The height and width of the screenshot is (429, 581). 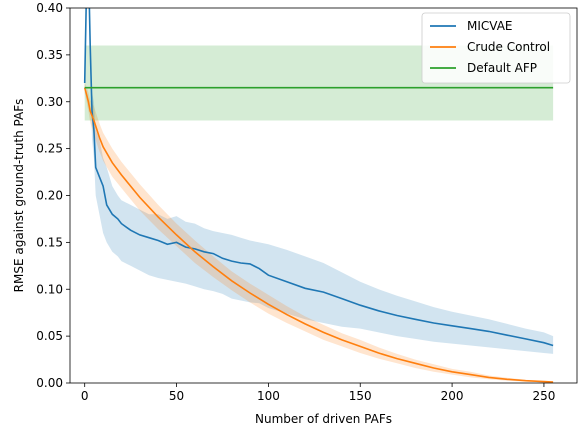 I want to click on x-axis-label: Number of driven PAFs, so click(x=323, y=419).